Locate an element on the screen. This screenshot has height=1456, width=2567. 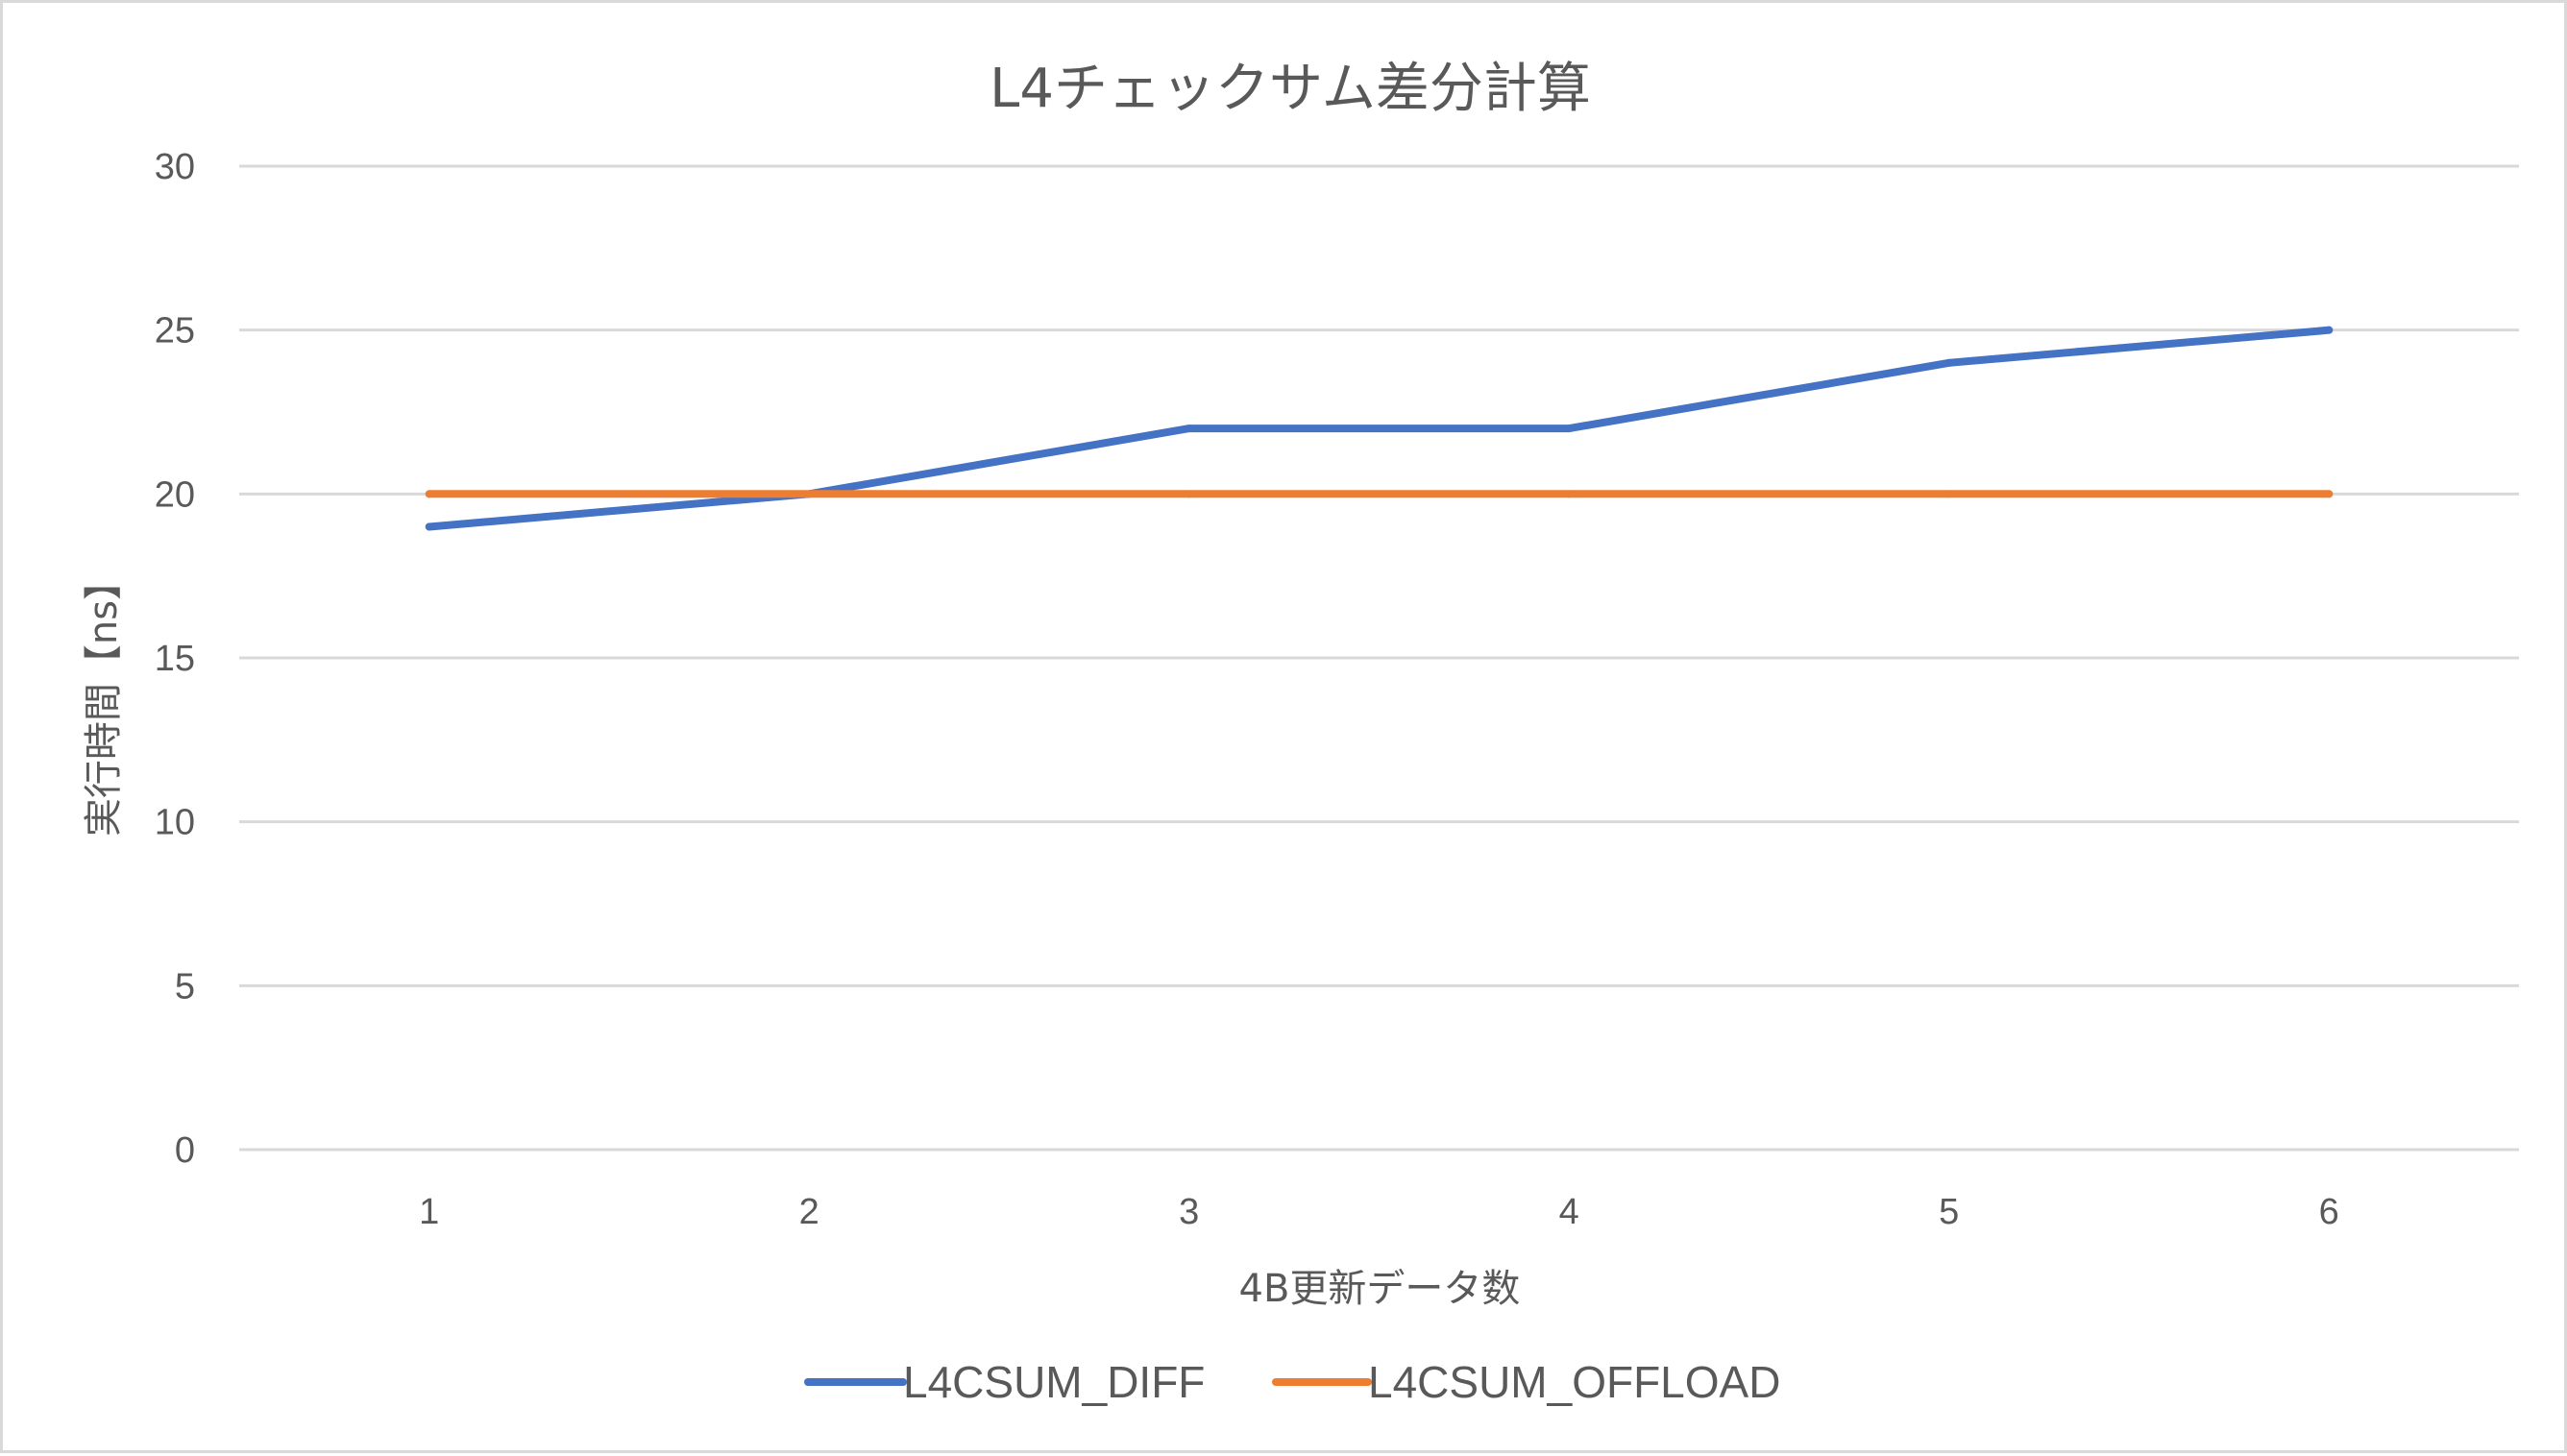
y-tick-label-20: 20 is located at coordinates (175, 495).